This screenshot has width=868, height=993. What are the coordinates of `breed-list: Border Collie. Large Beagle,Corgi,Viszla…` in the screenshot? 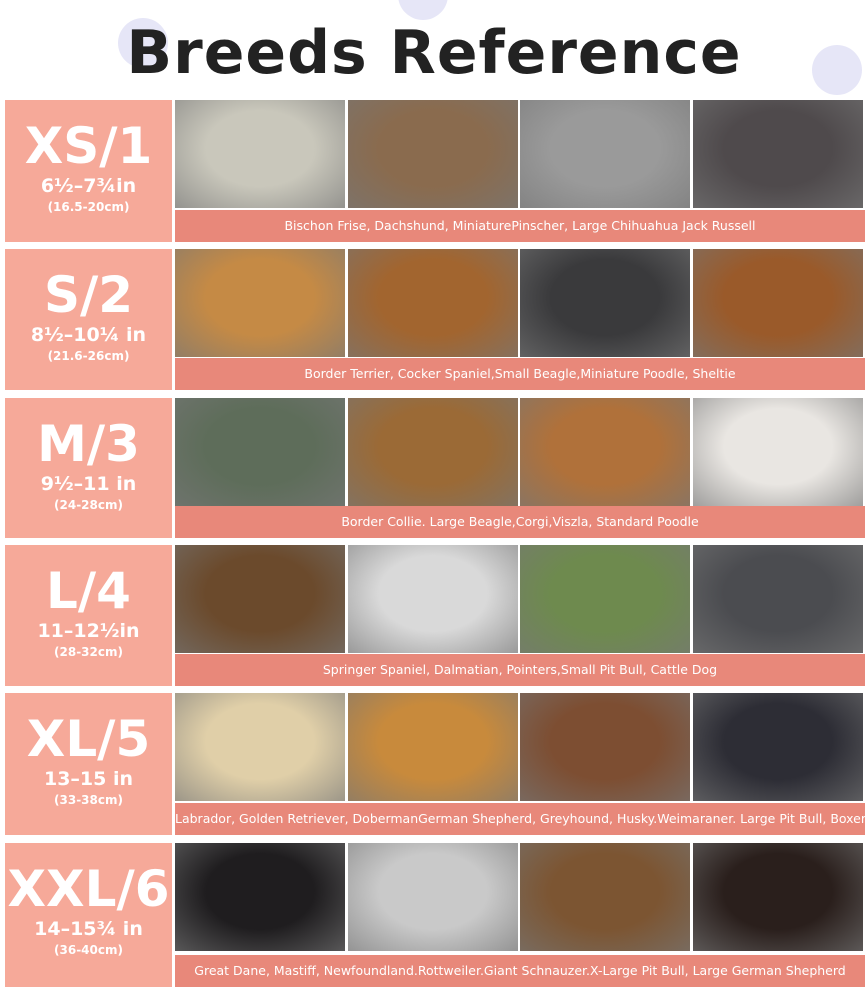 It's located at (520, 522).